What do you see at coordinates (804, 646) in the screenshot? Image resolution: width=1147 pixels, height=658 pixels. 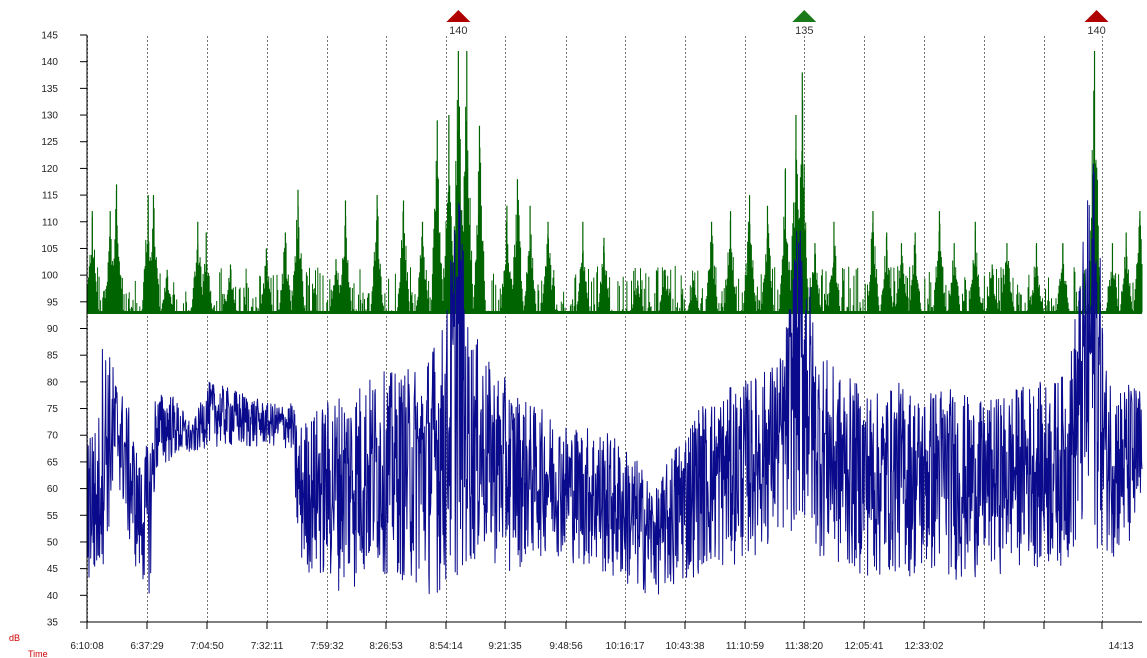 I see `x-tick-label-12: 11:38:20` at bounding box center [804, 646].